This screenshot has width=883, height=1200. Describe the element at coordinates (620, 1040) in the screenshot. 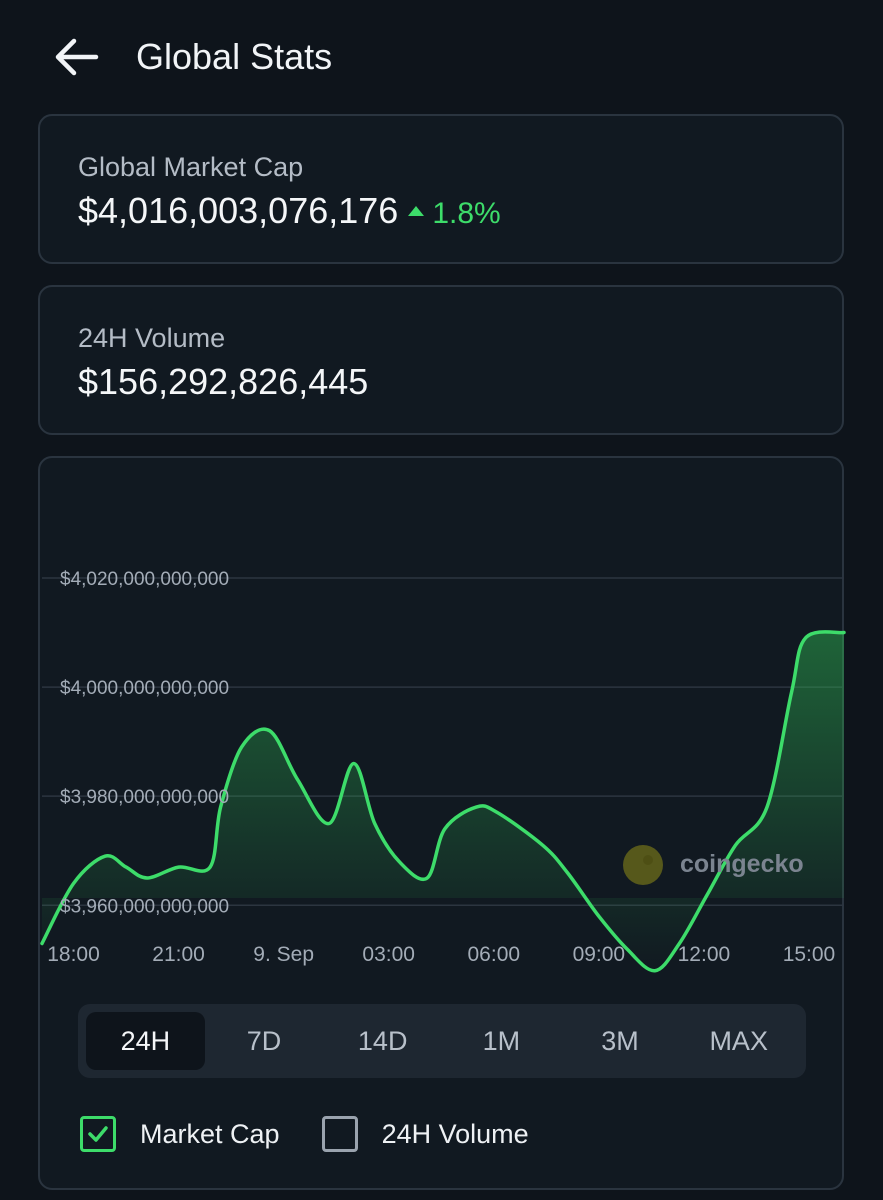

I see `range-tab-3m: 3M` at that location.